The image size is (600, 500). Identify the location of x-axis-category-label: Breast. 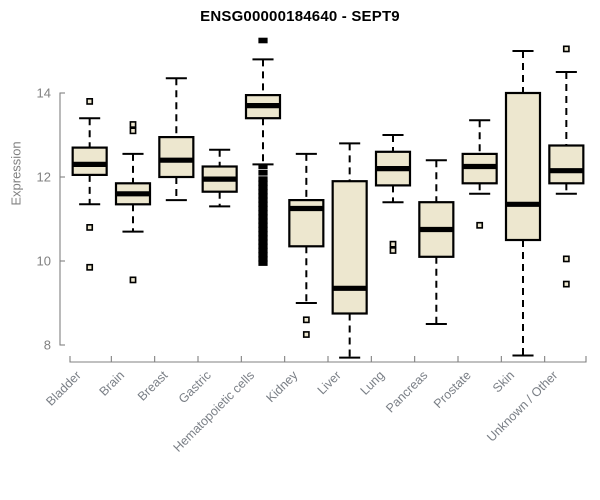
(153, 386).